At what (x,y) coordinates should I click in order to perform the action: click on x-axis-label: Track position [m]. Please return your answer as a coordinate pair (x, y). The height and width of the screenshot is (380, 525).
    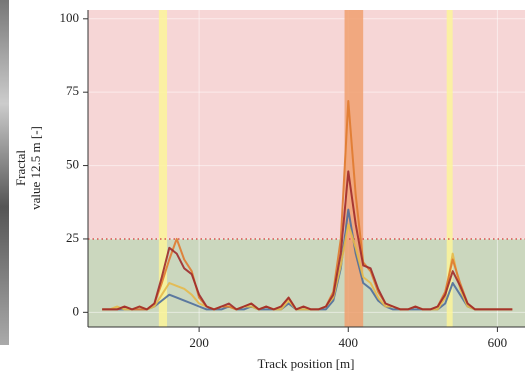
    Looking at the image, I should click on (305, 363).